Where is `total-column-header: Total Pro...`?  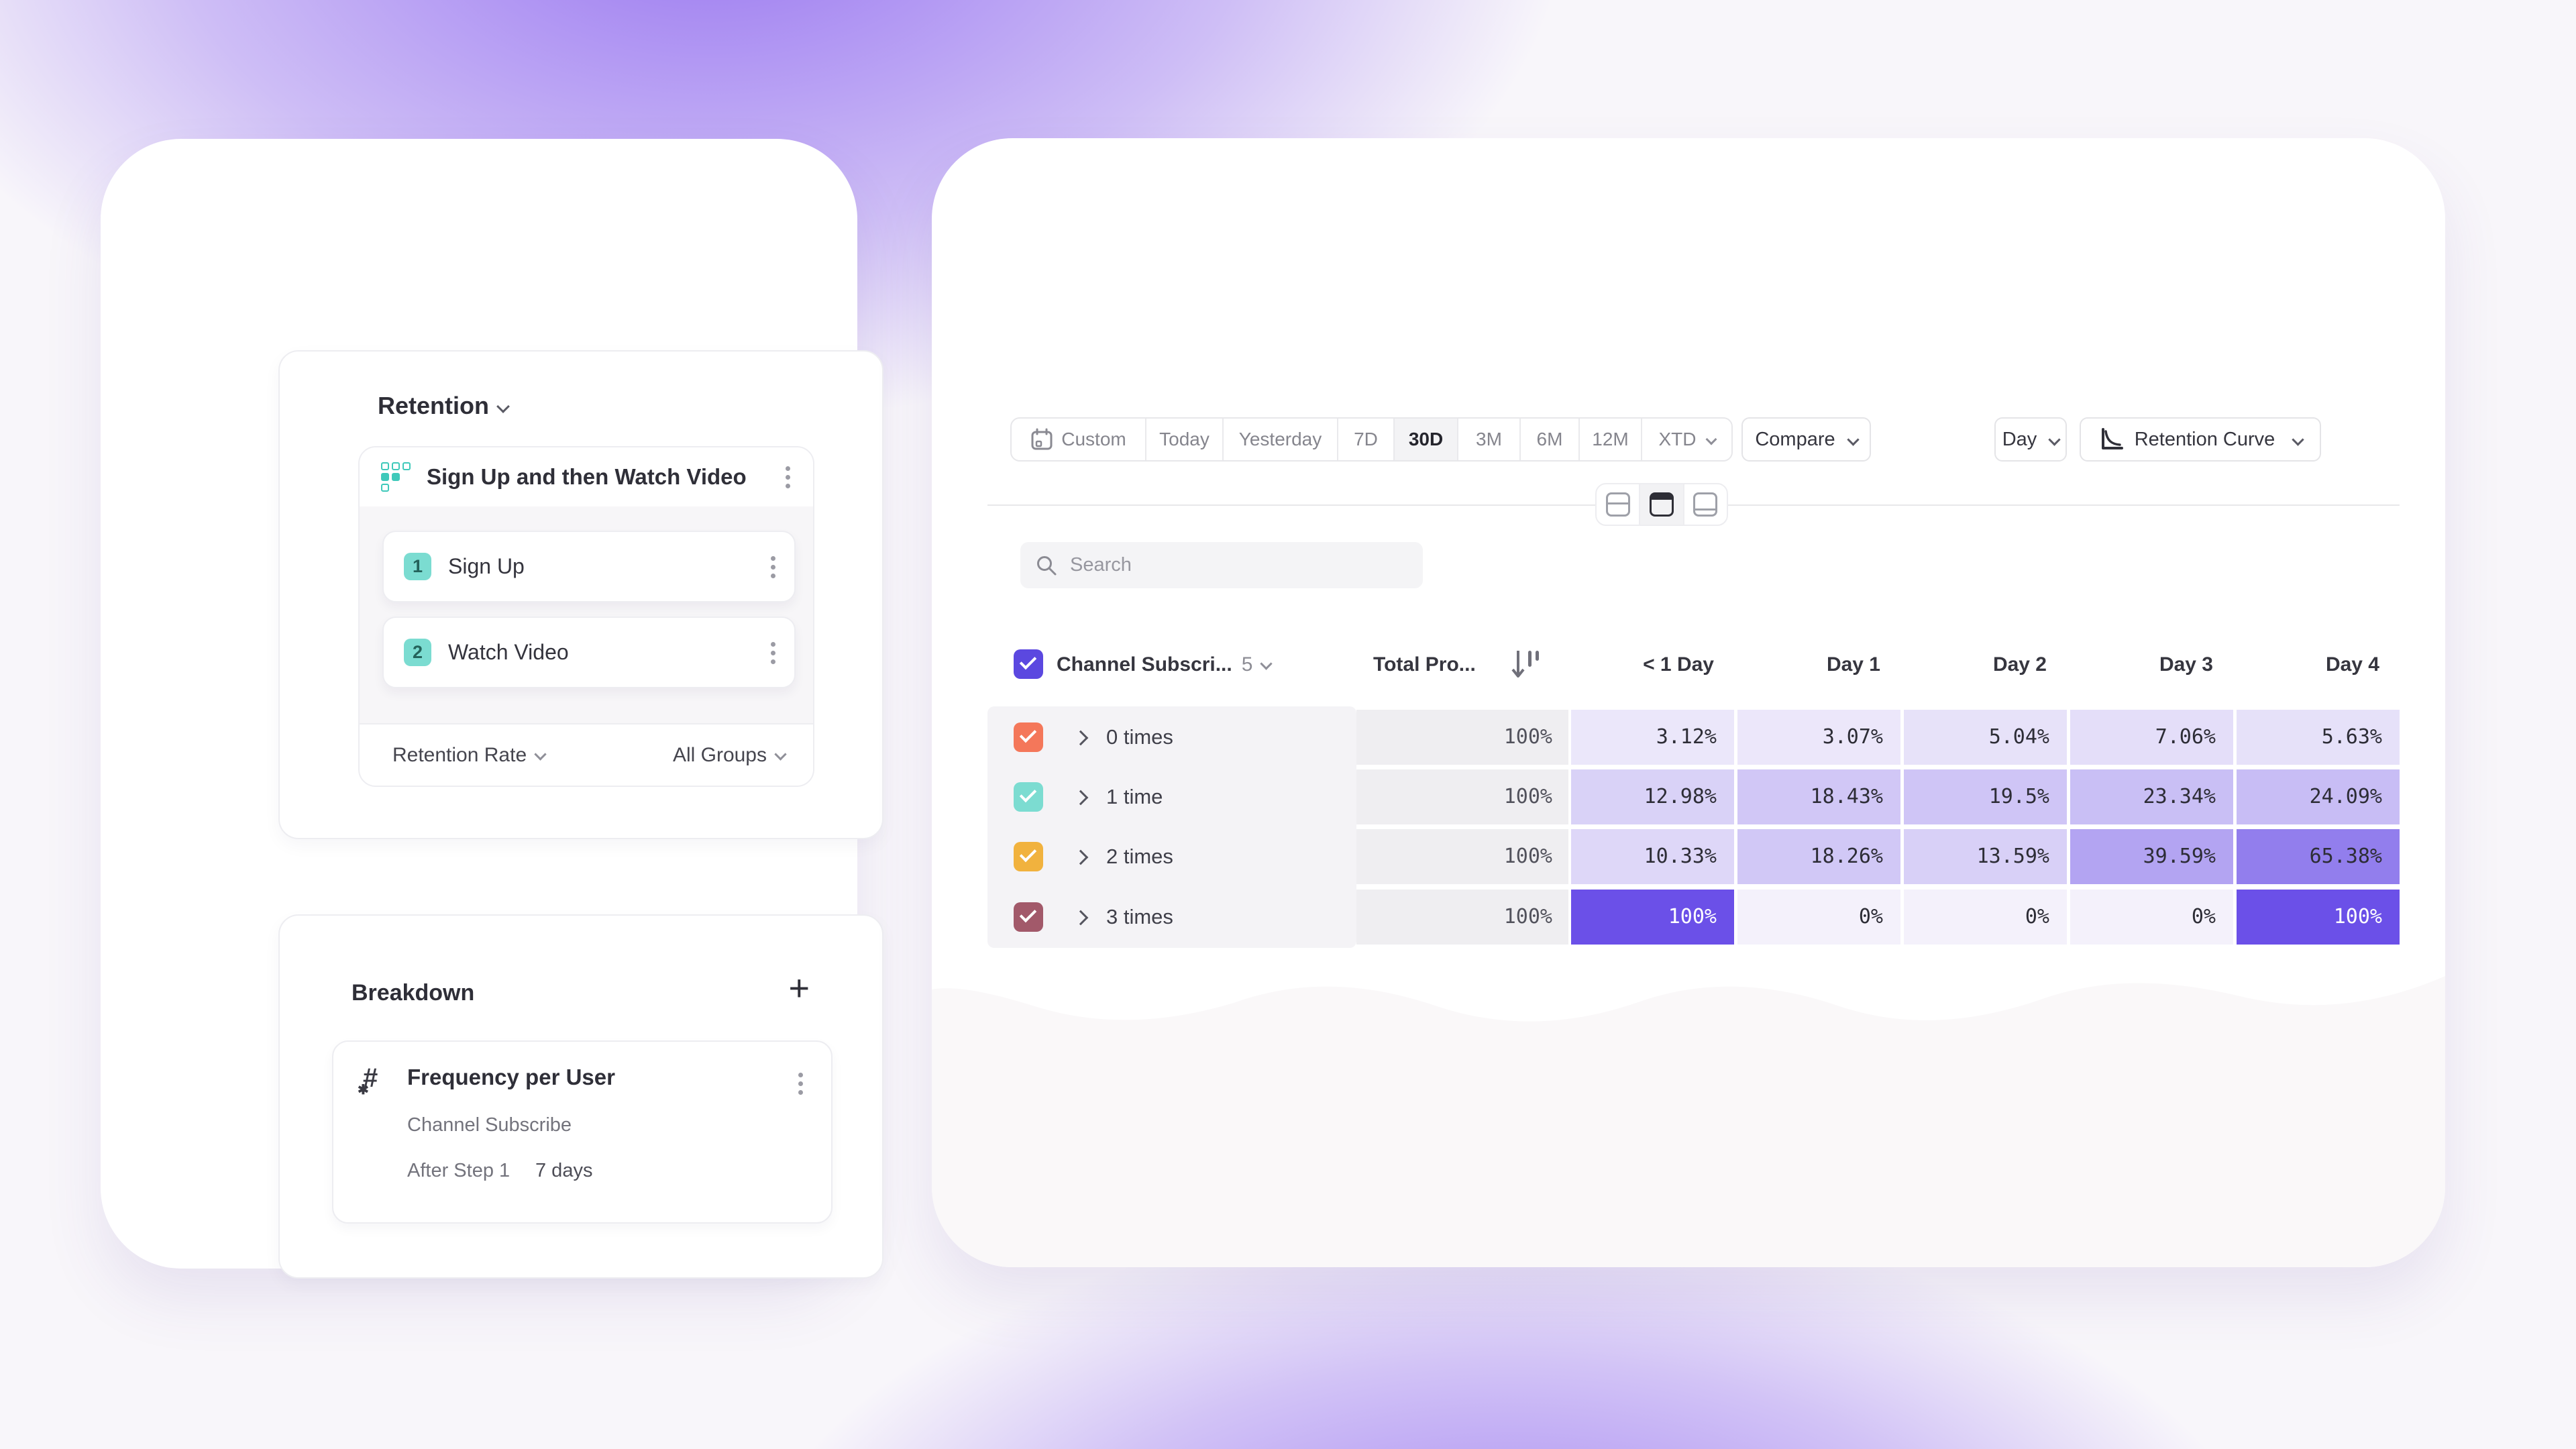
total-column-header: Total Pro... is located at coordinates (1424, 664).